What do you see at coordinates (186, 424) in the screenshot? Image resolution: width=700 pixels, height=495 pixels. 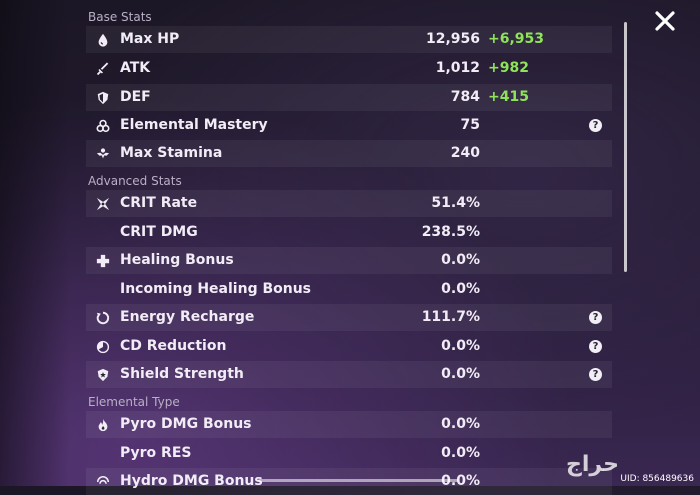 I see `stat-label: Pyro DMG Bonus` at bounding box center [186, 424].